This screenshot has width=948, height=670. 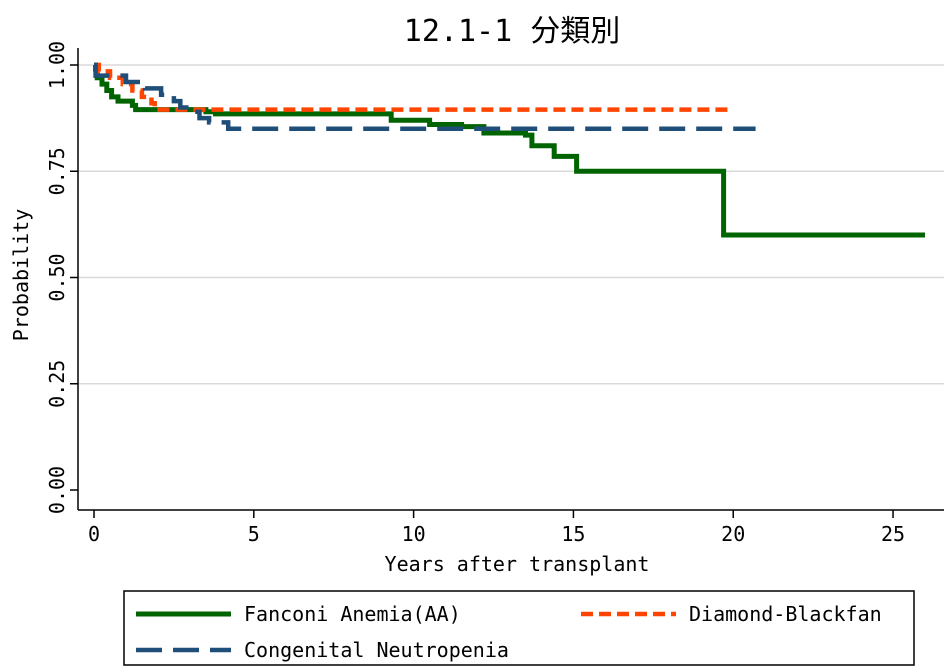 I want to click on y-tick-label: 0.50, so click(x=57, y=277).